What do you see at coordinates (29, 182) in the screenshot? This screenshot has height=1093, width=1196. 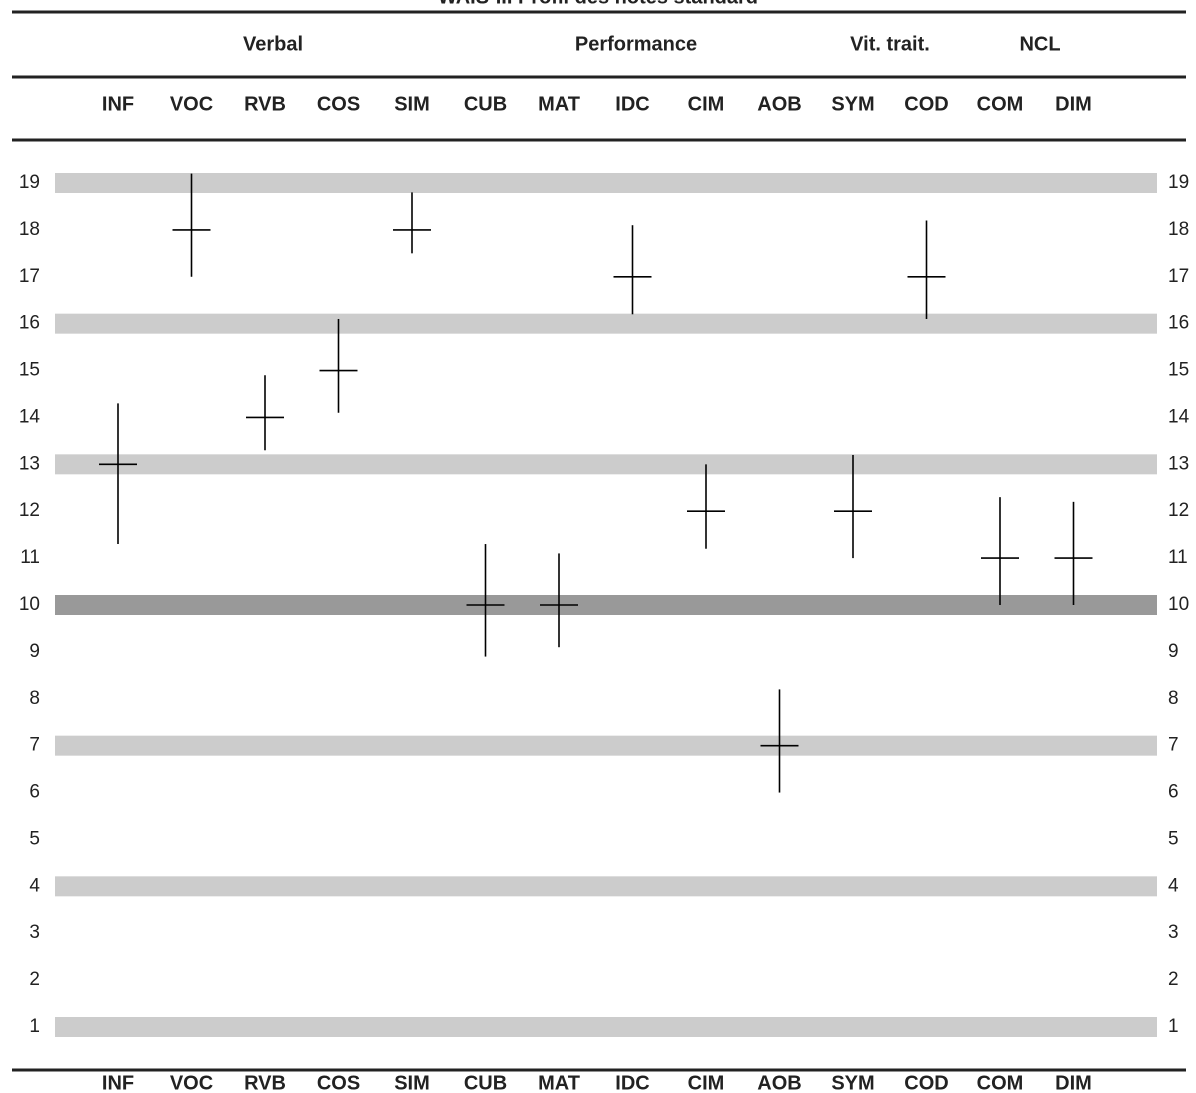 I see `y-tick-label: 19` at bounding box center [29, 182].